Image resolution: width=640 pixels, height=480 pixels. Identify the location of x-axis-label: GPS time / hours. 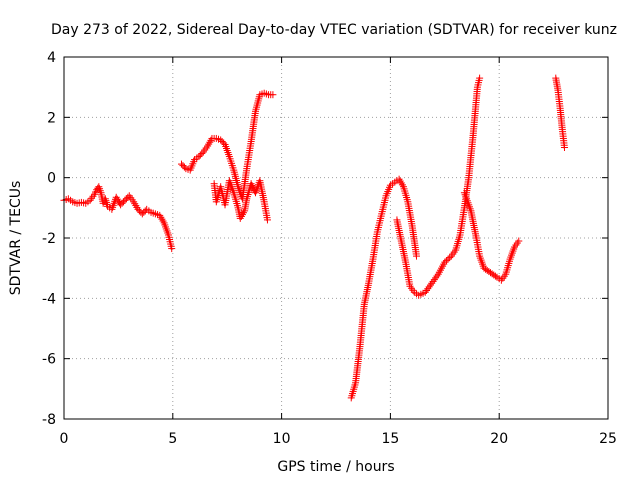
(335, 467).